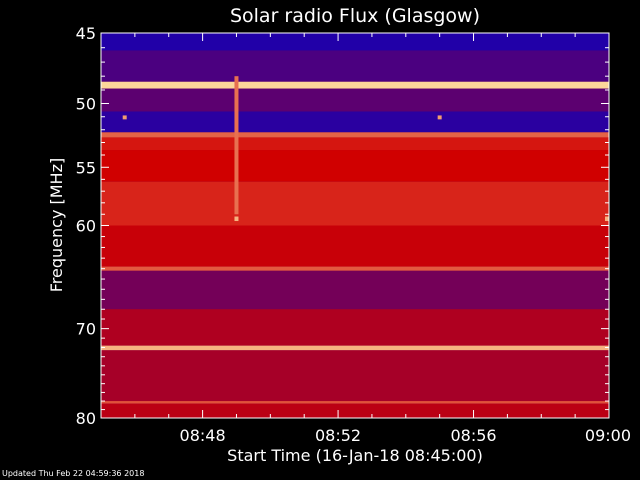 The height and width of the screenshot is (480, 640). I want to click on chart-title: Solar radio Flux (Glasgow), so click(355, 16).